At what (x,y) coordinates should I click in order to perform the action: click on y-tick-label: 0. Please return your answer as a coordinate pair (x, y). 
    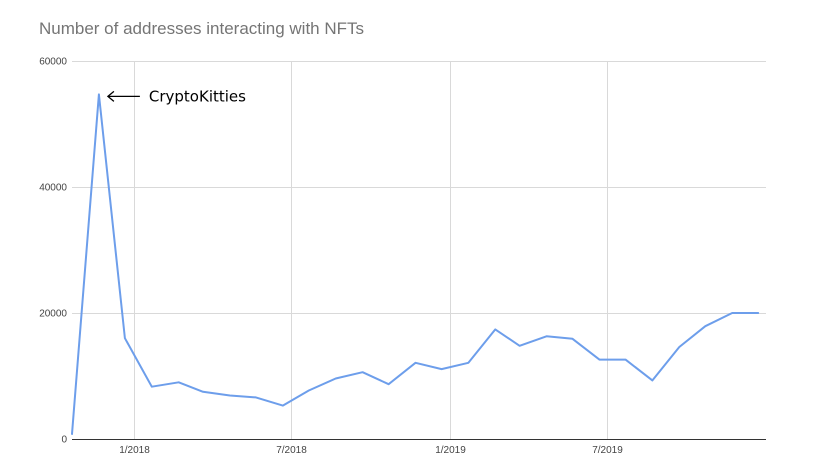
    Looking at the image, I should click on (64, 440).